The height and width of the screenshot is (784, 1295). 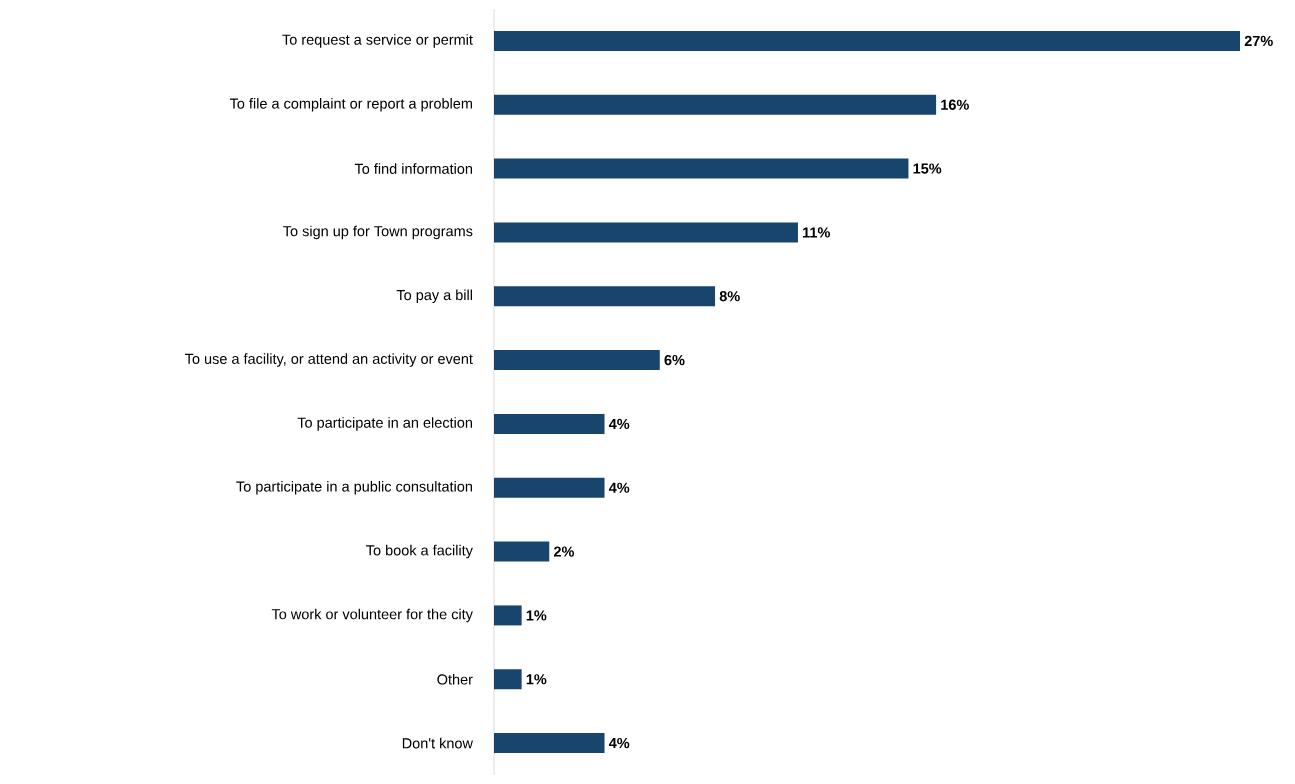 What do you see at coordinates (437, 743) in the screenshot?
I see `y-tick-label: Don't know` at bounding box center [437, 743].